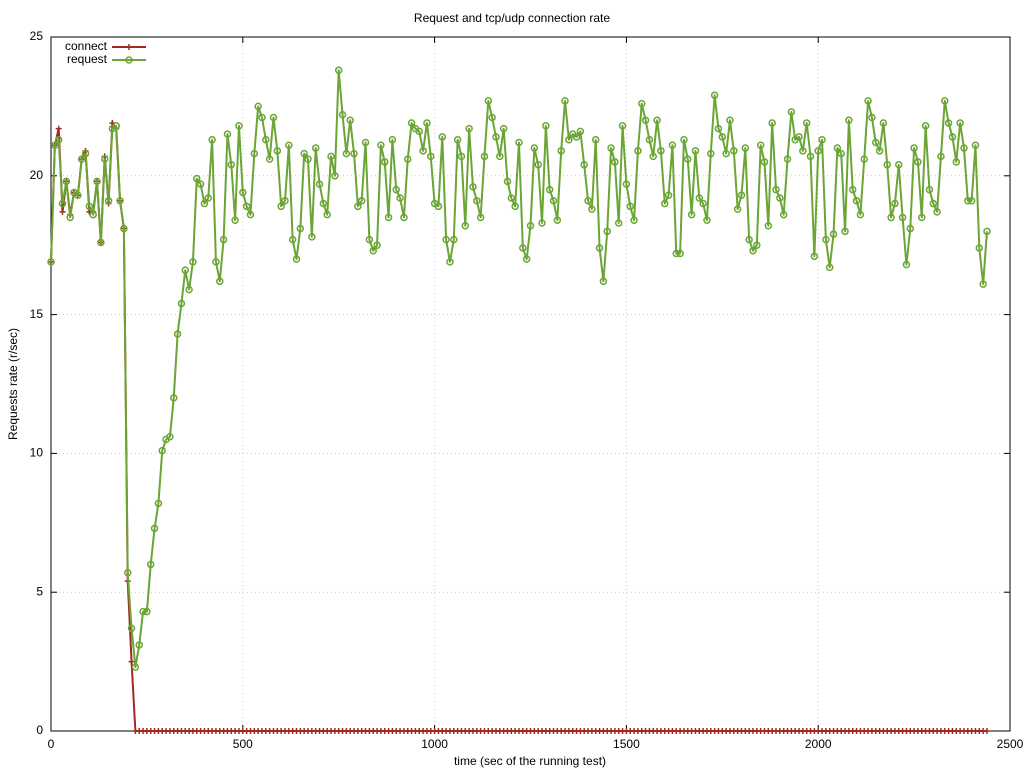 This screenshot has width=1024, height=768. Describe the element at coordinates (51, 744) in the screenshot. I see `x-tick-label: 0` at that location.